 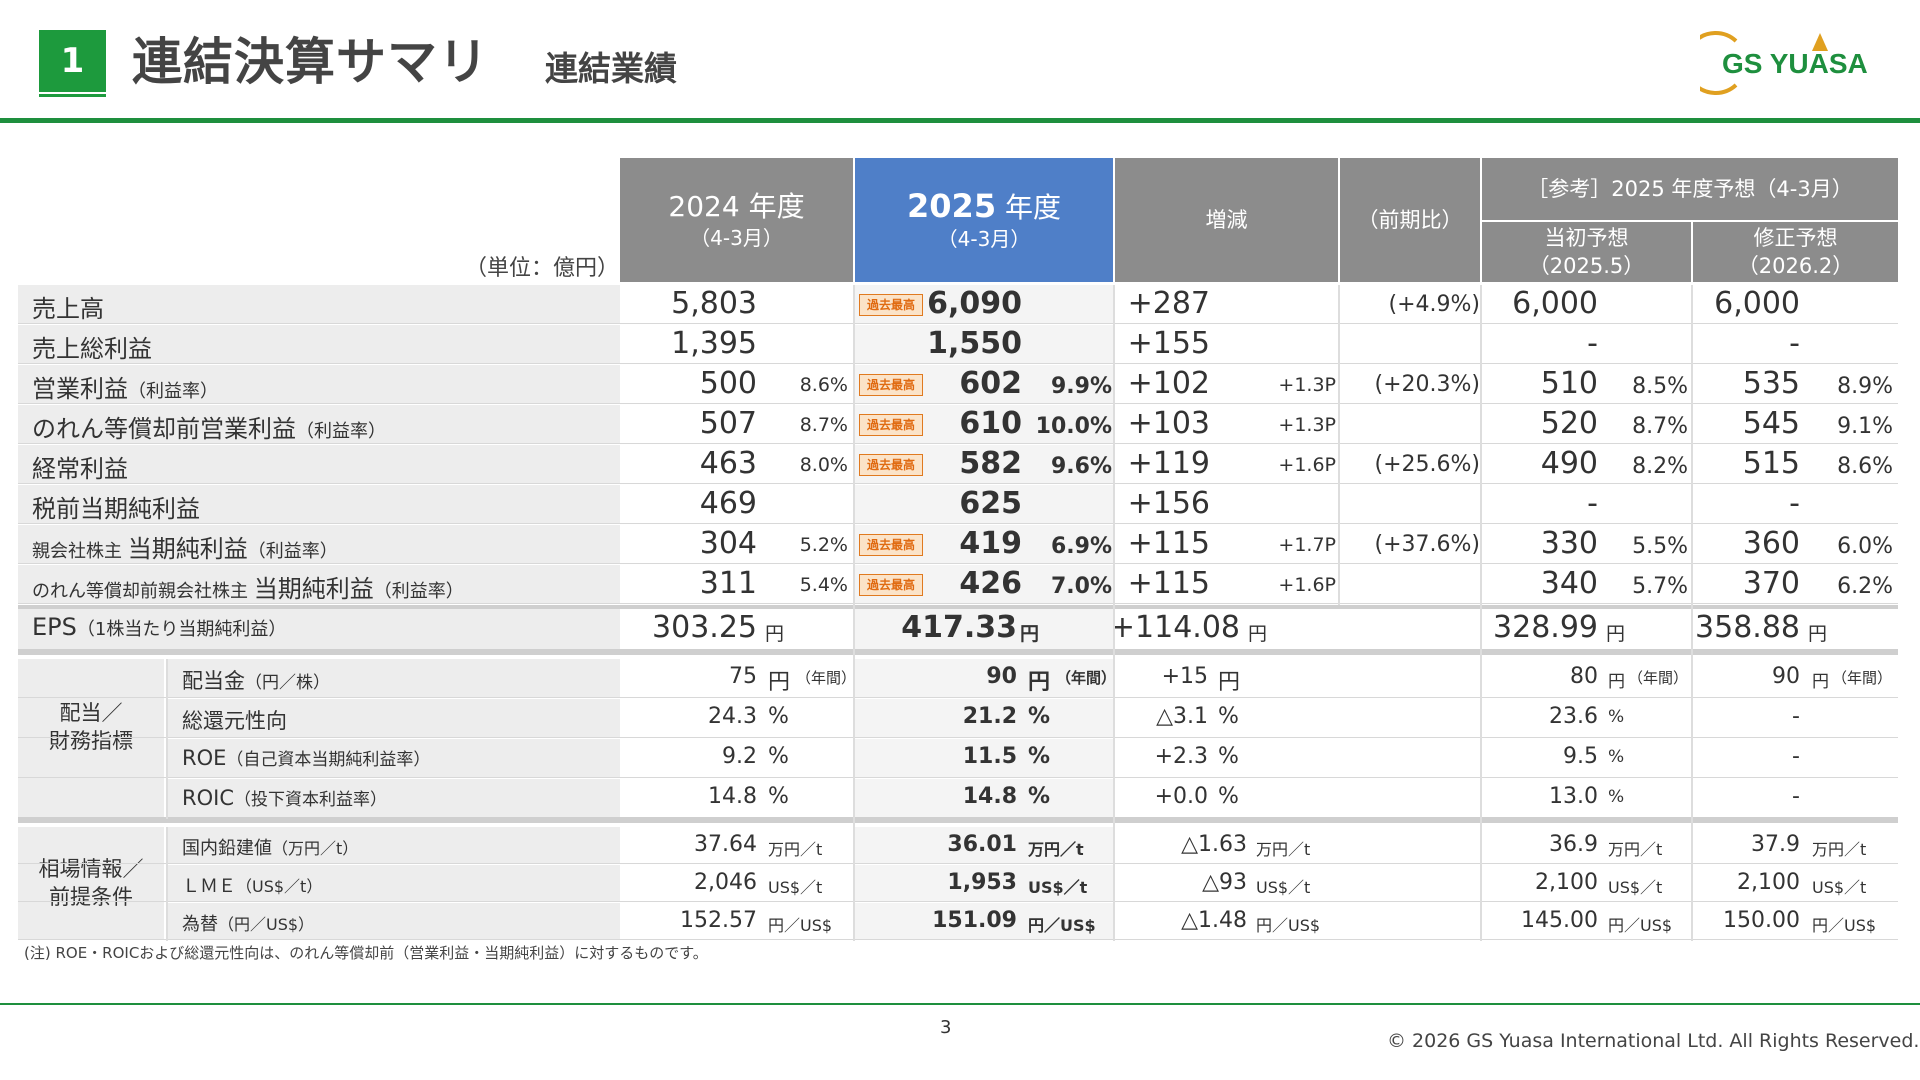 I want to click on market-change: △1.63, so click(x=1214, y=844).